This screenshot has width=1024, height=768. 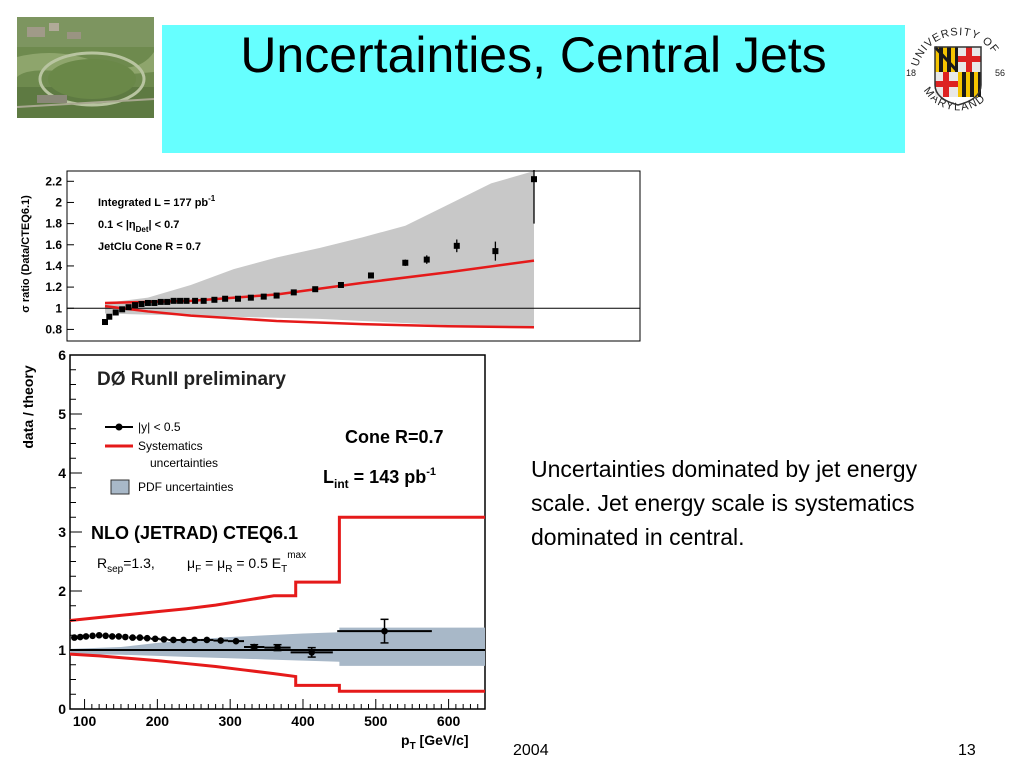 I want to click on x-axis-label: pT [GeV/c], so click(x=435, y=742).